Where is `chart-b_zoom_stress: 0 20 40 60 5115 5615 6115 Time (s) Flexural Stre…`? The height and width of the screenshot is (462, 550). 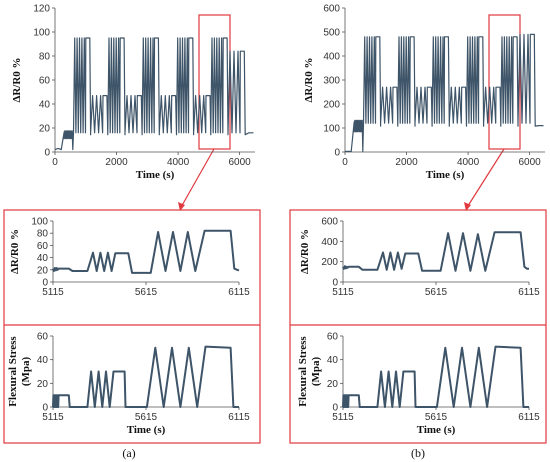 chart-b_zoom_stress: 0 20 40 60 5115 5615 6115 Time (s) Flexural Stre… is located at coordinates (418, 384).